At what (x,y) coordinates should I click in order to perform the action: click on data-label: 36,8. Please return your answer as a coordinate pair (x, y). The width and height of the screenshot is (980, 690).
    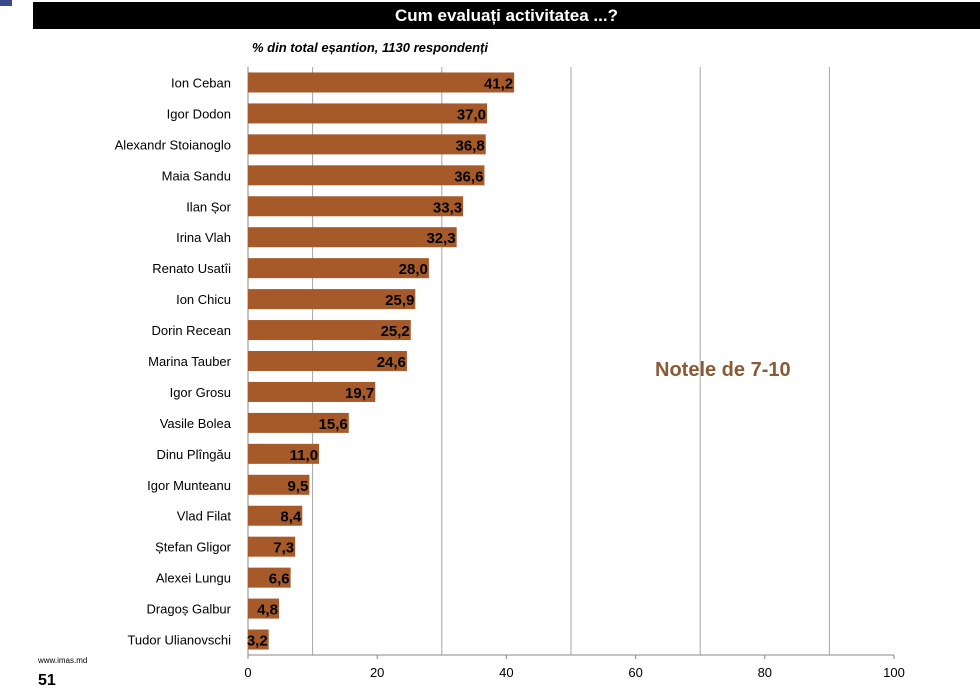
    Looking at the image, I should click on (470, 145).